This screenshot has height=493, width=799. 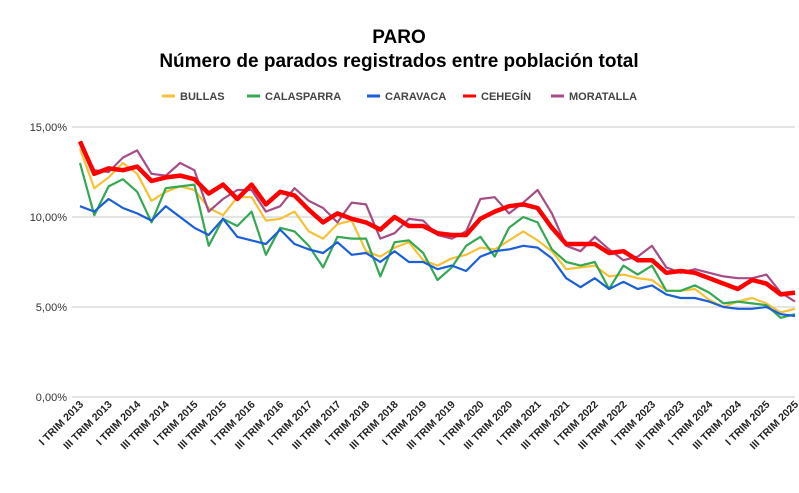 I want to click on y-tick-label: 0,00%, so click(x=51, y=398).